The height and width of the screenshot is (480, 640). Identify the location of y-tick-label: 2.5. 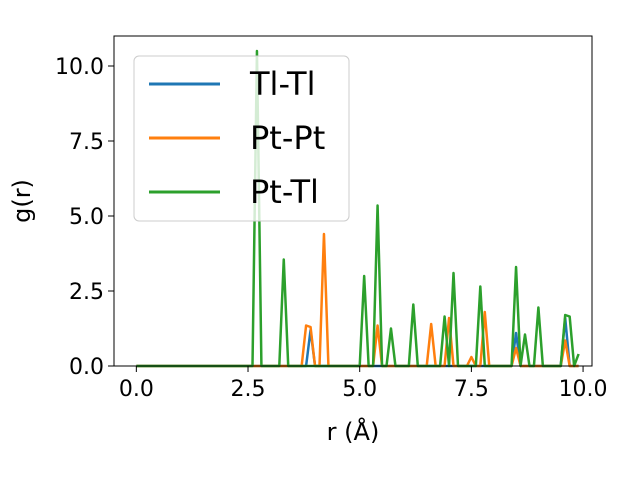
(86, 292).